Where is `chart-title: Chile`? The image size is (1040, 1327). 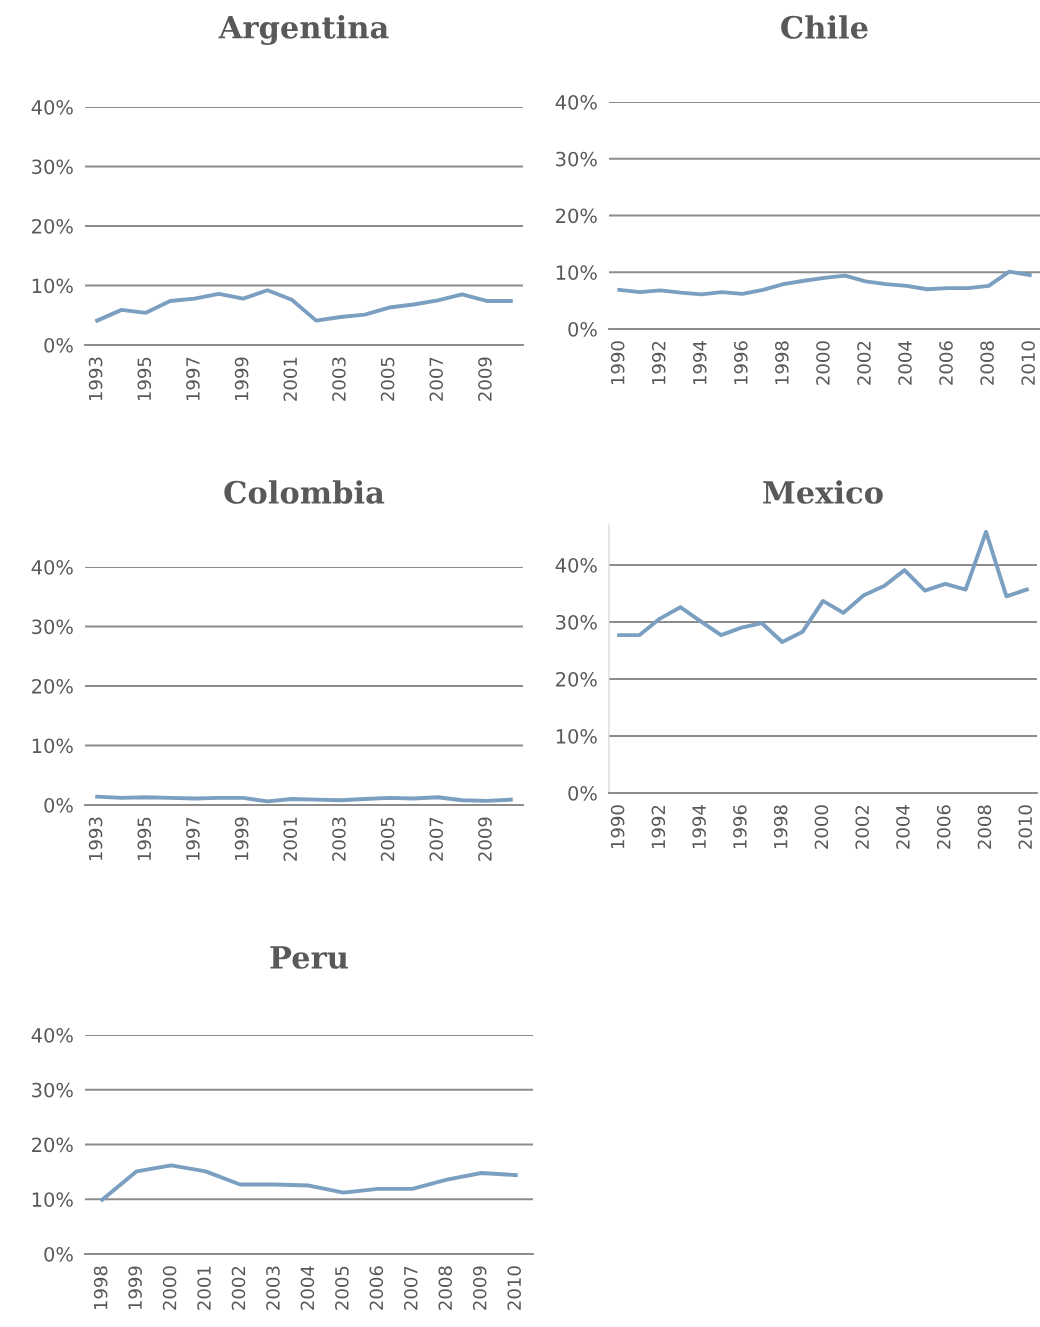 chart-title: Chile is located at coordinates (824, 27).